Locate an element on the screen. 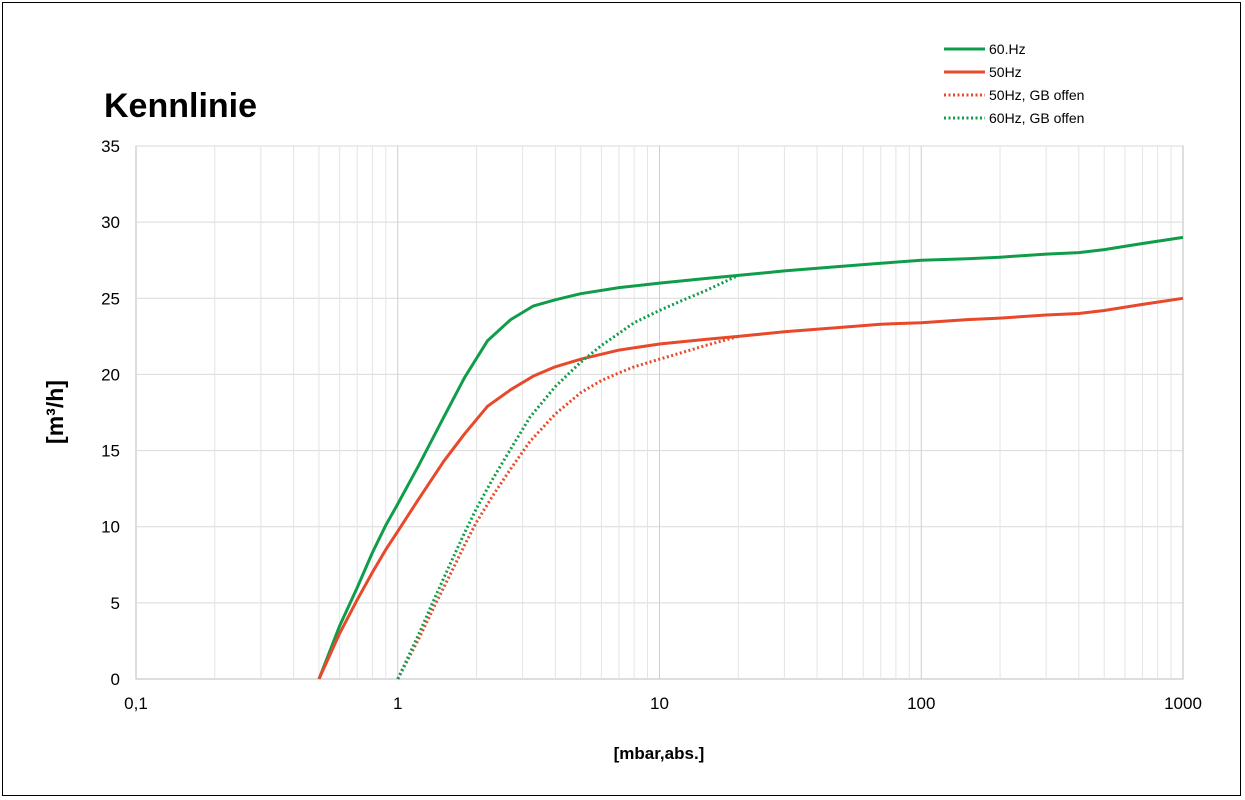  y-axis-label: [m³/h] is located at coordinates (55, 412).